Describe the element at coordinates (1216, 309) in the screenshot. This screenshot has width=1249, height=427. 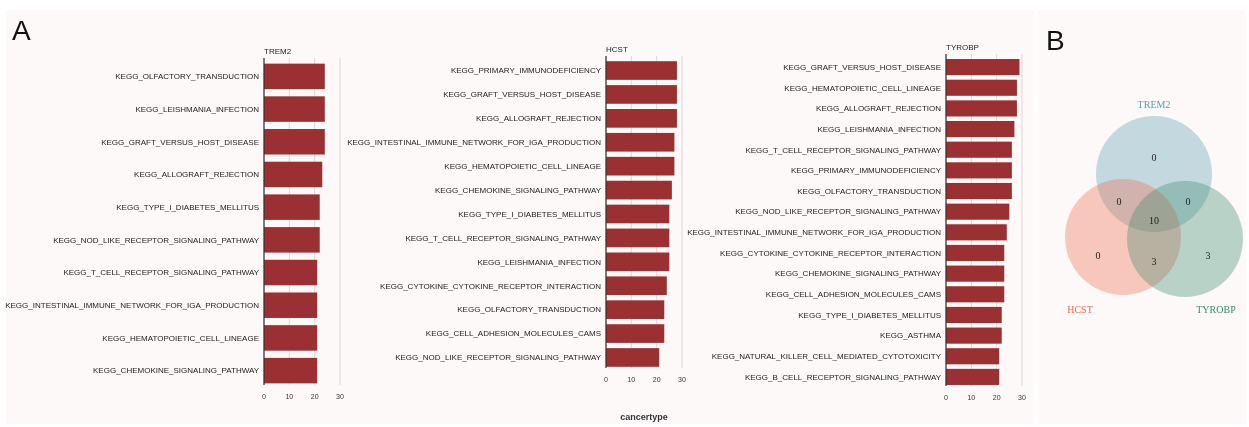
I see `legend-label: TYROBP` at that location.